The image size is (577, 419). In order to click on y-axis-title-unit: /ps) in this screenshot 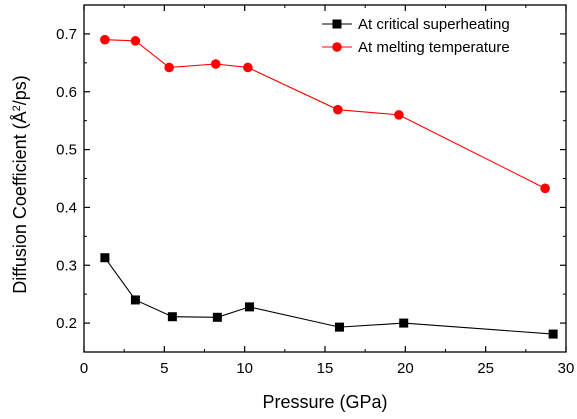, I will do `click(20, 90)`.